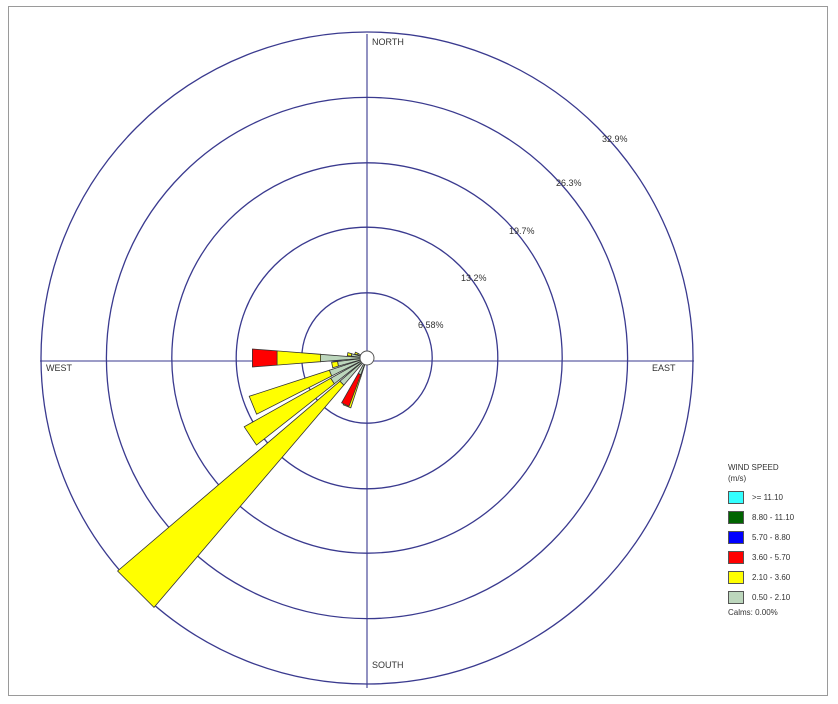 The height and width of the screenshot is (704, 838). I want to click on calms-label: Calms: 0.00%, so click(753, 612).